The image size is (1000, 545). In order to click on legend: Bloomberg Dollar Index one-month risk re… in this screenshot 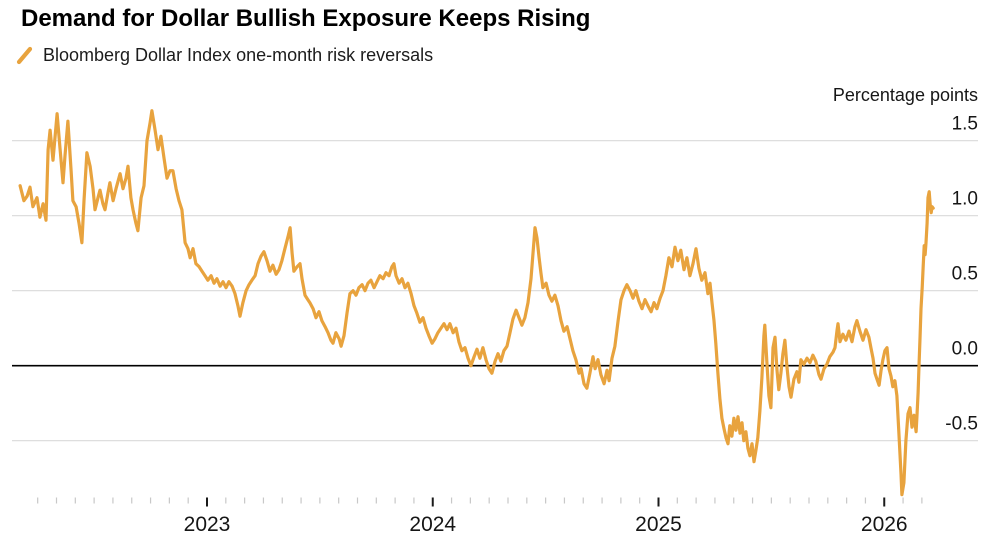, I will do `click(224, 55)`.